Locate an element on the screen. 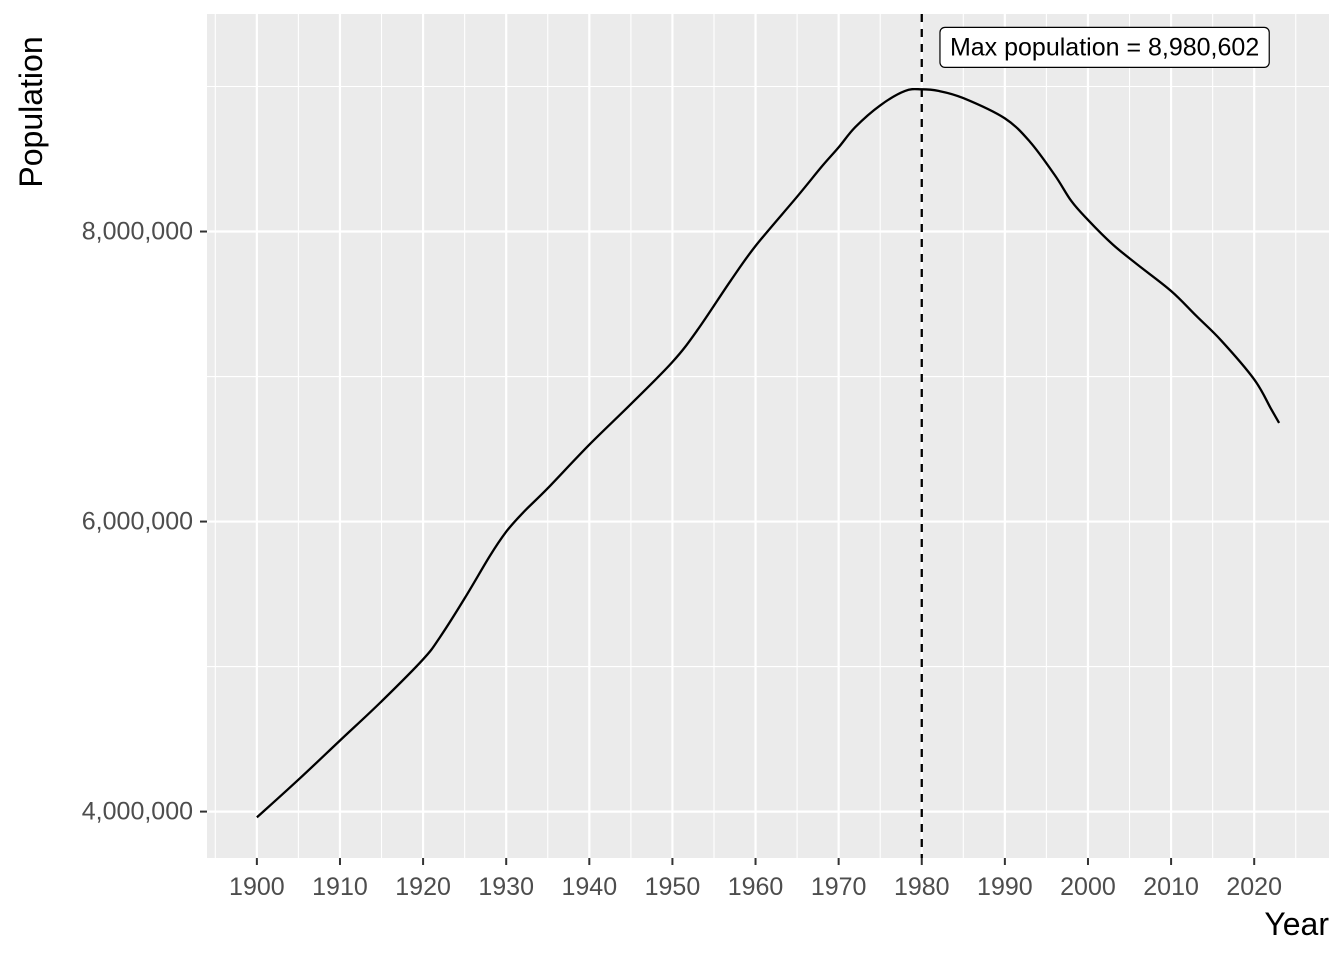 The image size is (1344, 960). annotation-label: Max population = 8,980,602 is located at coordinates (1104, 47).